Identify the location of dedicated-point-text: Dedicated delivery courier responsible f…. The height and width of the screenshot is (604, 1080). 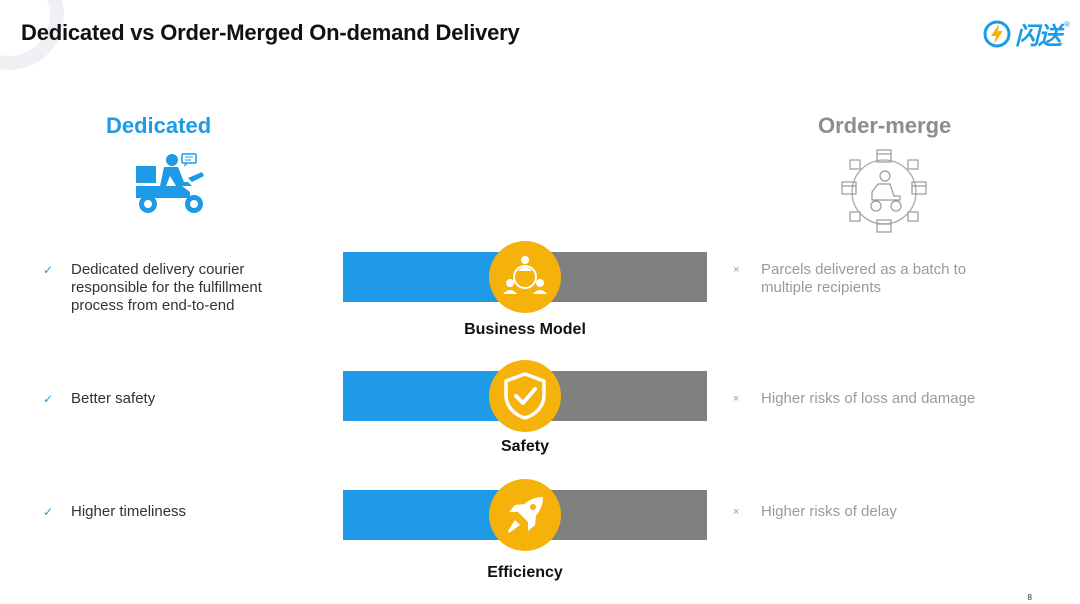
(166, 287).